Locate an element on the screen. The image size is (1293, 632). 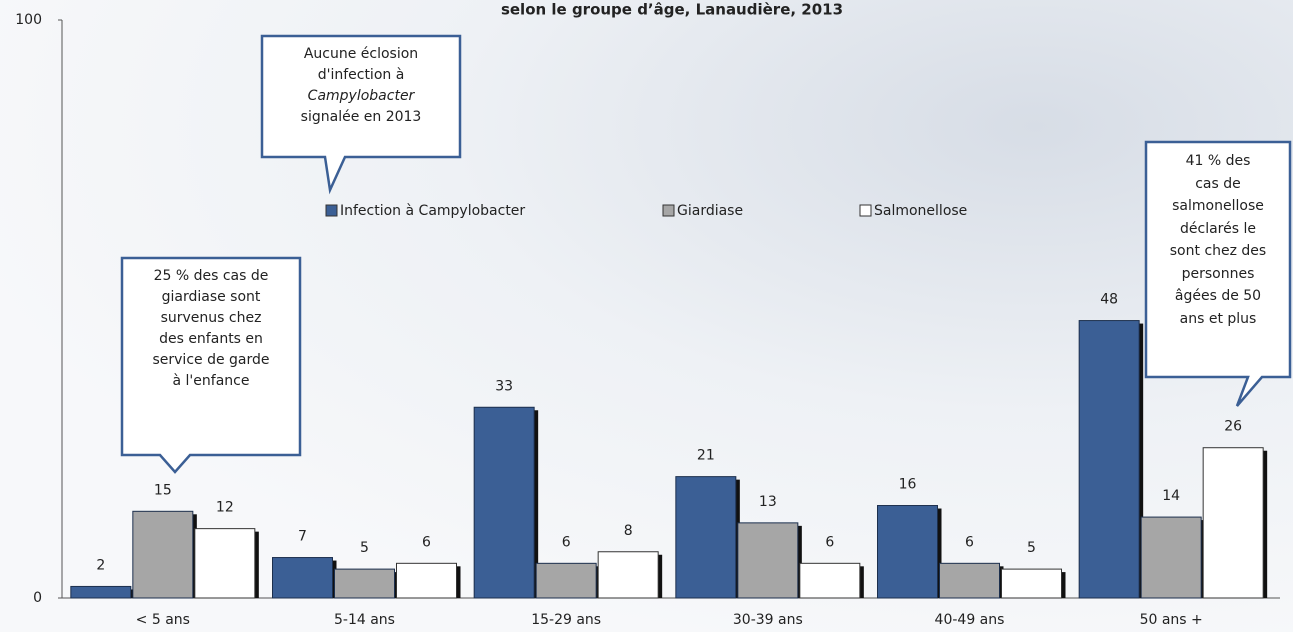
value-label: 2 is located at coordinates (100, 565).